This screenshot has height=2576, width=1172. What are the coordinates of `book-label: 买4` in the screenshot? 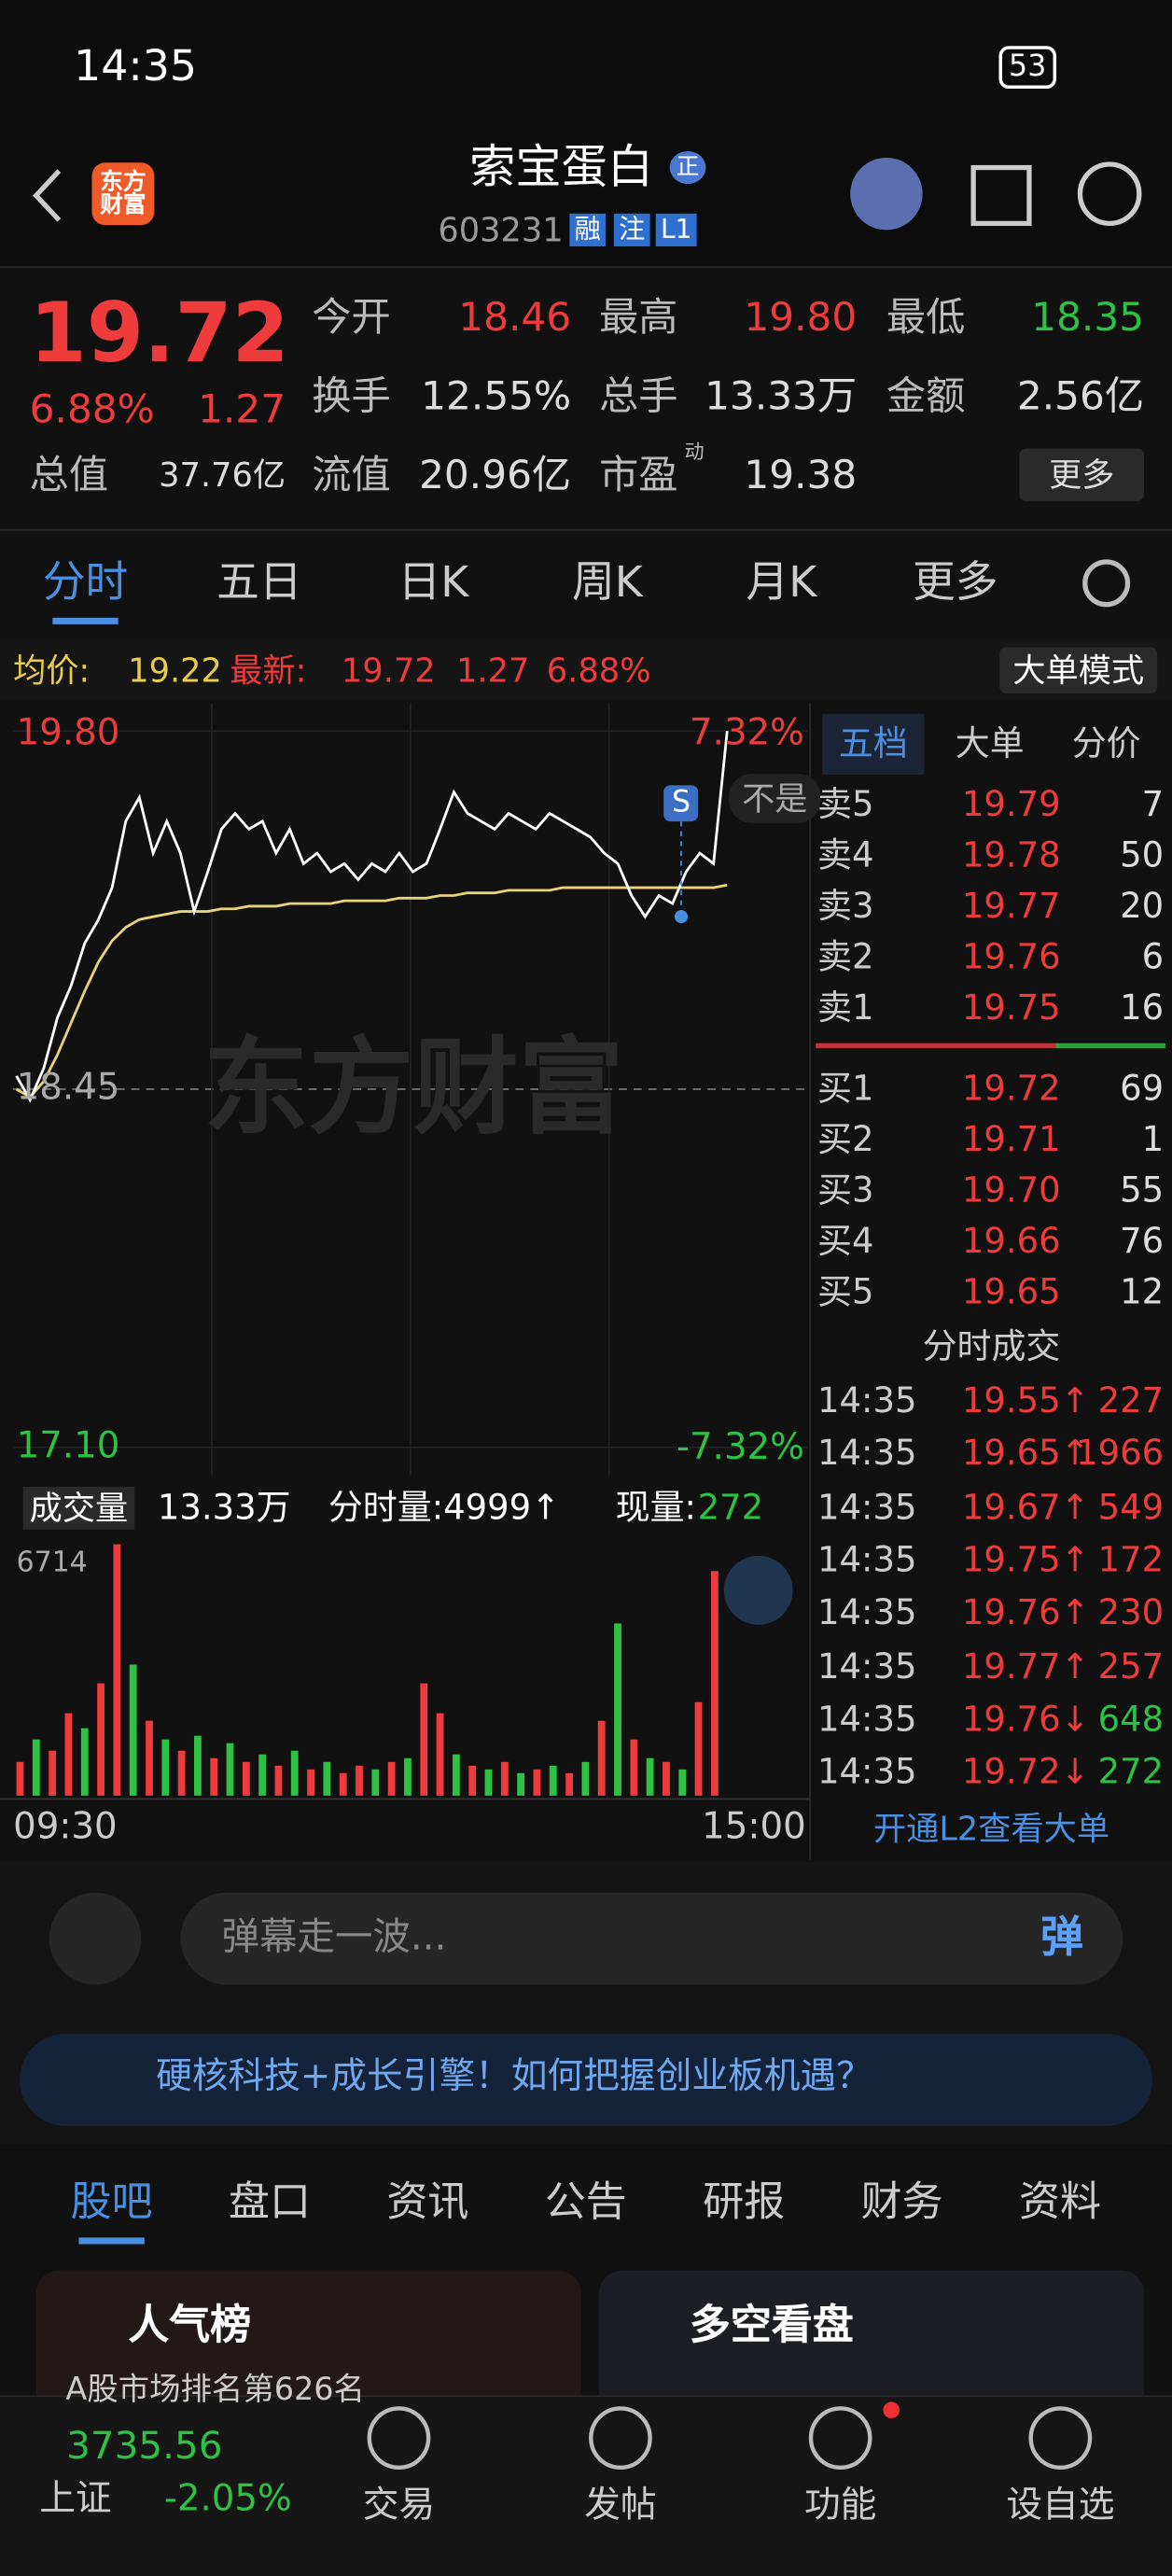 It's located at (845, 1241).